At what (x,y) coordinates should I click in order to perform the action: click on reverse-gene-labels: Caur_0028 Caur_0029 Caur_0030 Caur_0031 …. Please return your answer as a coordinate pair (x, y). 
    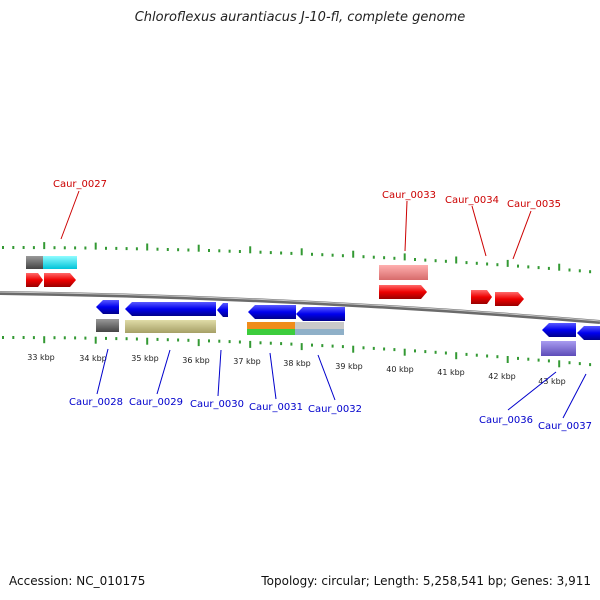
    Looking at the image, I should click on (330, 390).